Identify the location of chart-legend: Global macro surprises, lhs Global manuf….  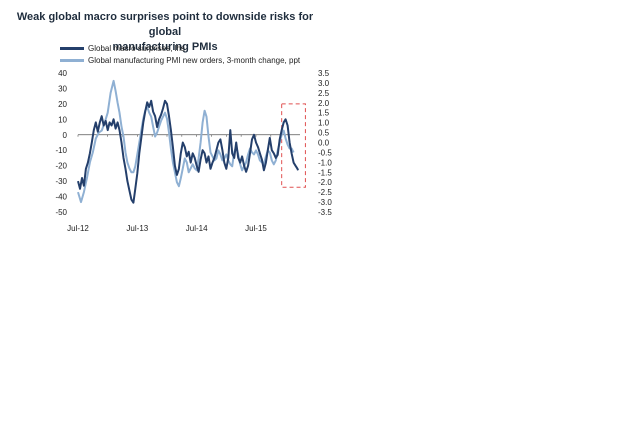
(180, 54).